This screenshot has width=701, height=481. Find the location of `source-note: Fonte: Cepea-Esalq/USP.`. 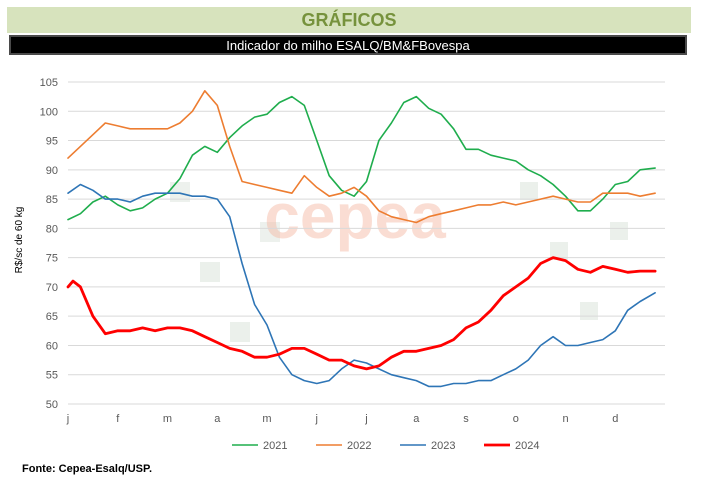

source-note: Fonte: Cepea-Esalq/USP. is located at coordinates (87, 469).